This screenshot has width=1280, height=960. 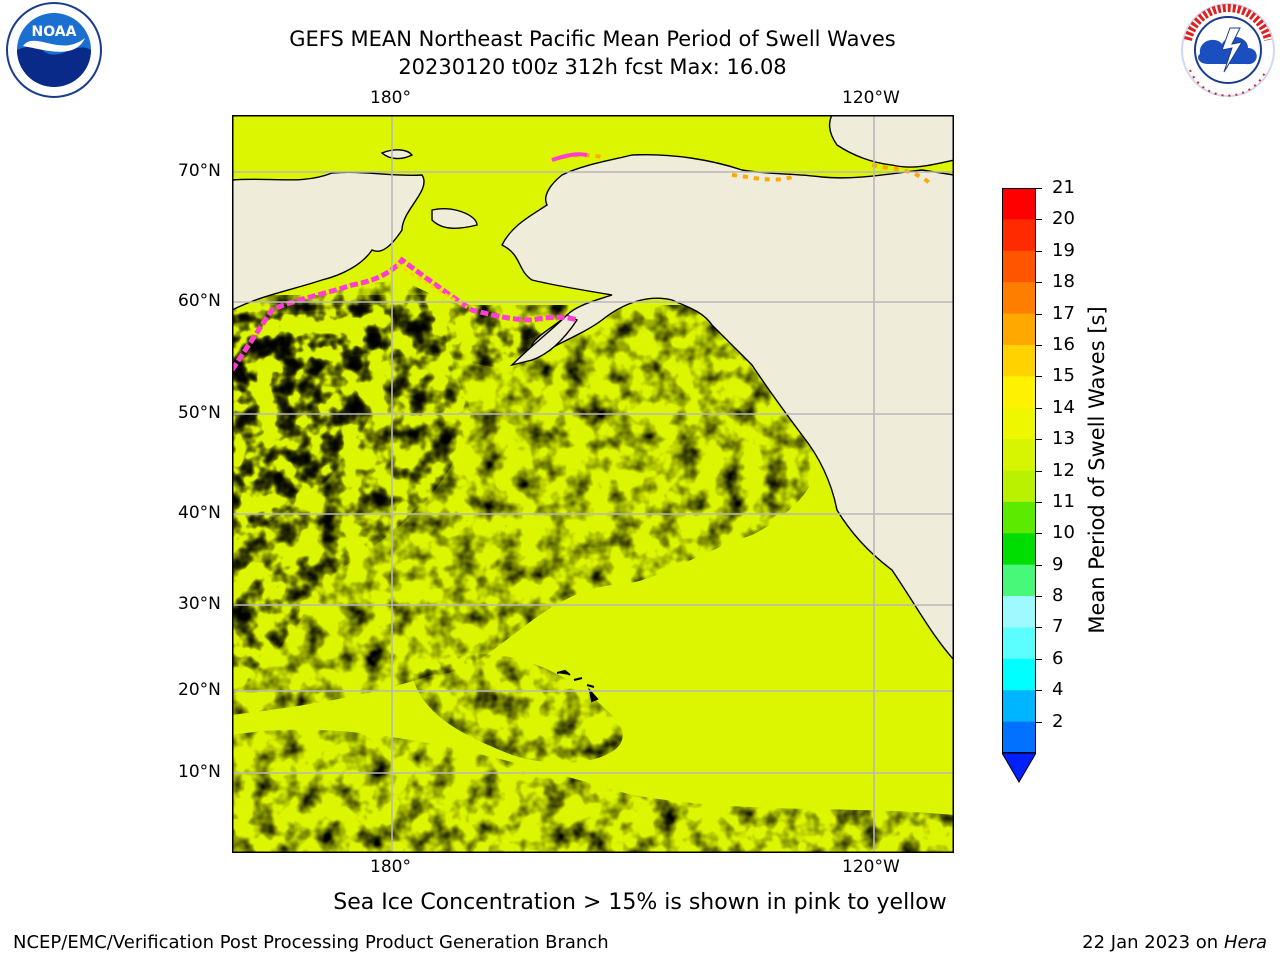 I want to click on sea-ice-edge, so click(x=405, y=314).